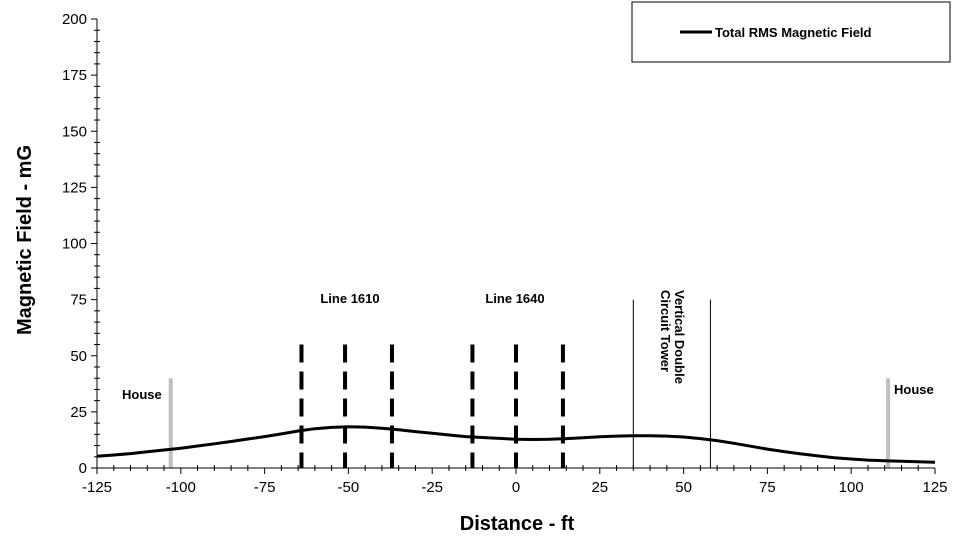 Image resolution: width=963 pixels, height=539 pixels. I want to click on tower-label: Vertical Double Circuit Tower, so click(672, 339).